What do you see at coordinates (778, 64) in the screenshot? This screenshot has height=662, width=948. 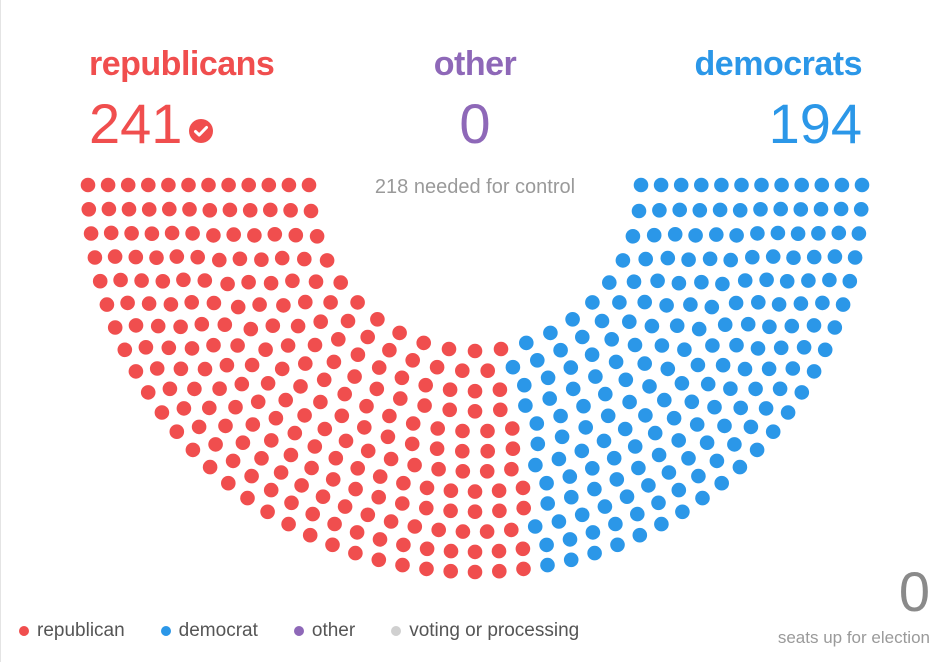 I see `democrats-label: democrats` at bounding box center [778, 64].